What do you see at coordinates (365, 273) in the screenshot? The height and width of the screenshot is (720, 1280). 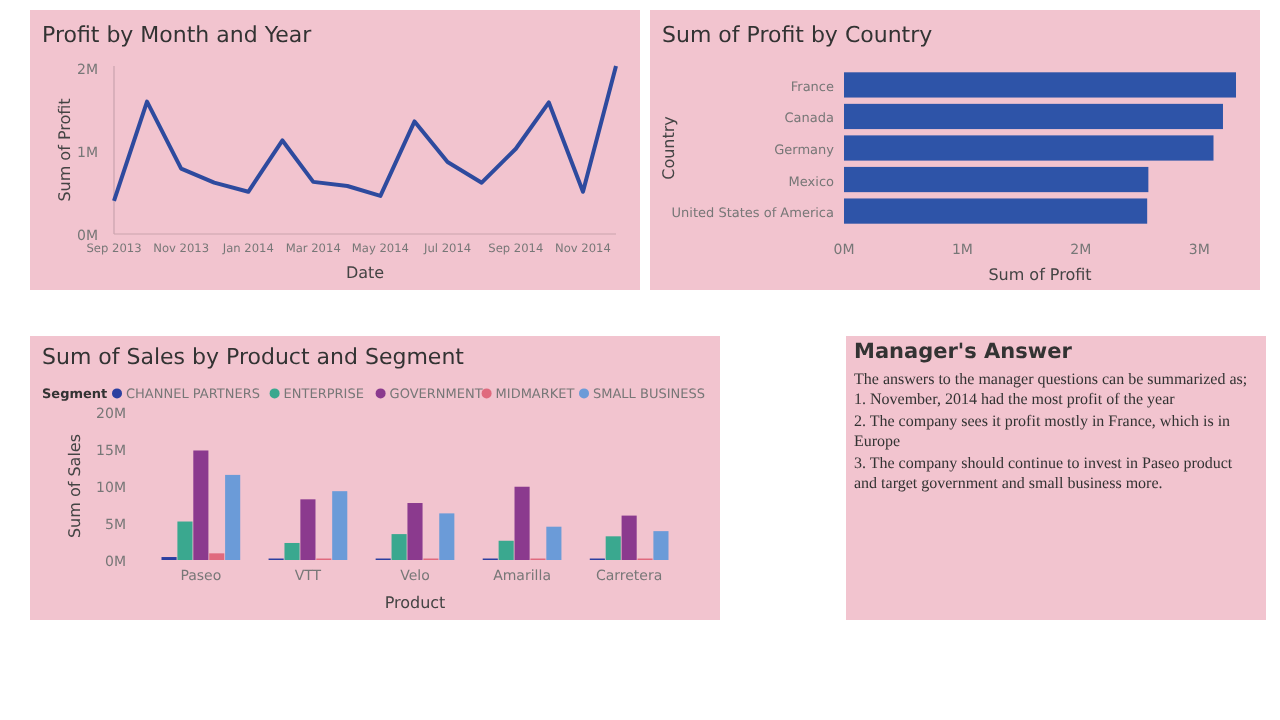 I see `x-axis-title: Date` at bounding box center [365, 273].